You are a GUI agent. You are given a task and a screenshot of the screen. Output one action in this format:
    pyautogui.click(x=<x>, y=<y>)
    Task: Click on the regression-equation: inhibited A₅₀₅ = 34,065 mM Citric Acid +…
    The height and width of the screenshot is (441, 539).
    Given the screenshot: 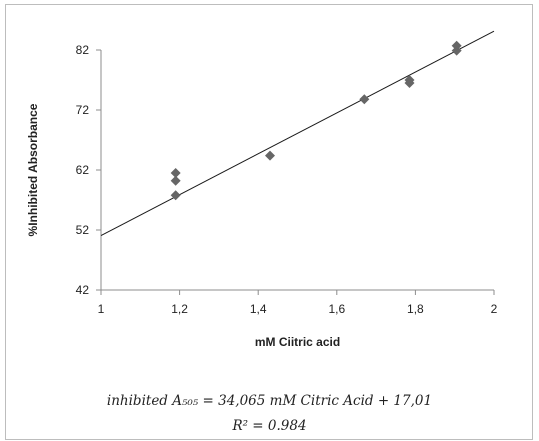 What is the action you would take?
    pyautogui.click(x=269, y=401)
    